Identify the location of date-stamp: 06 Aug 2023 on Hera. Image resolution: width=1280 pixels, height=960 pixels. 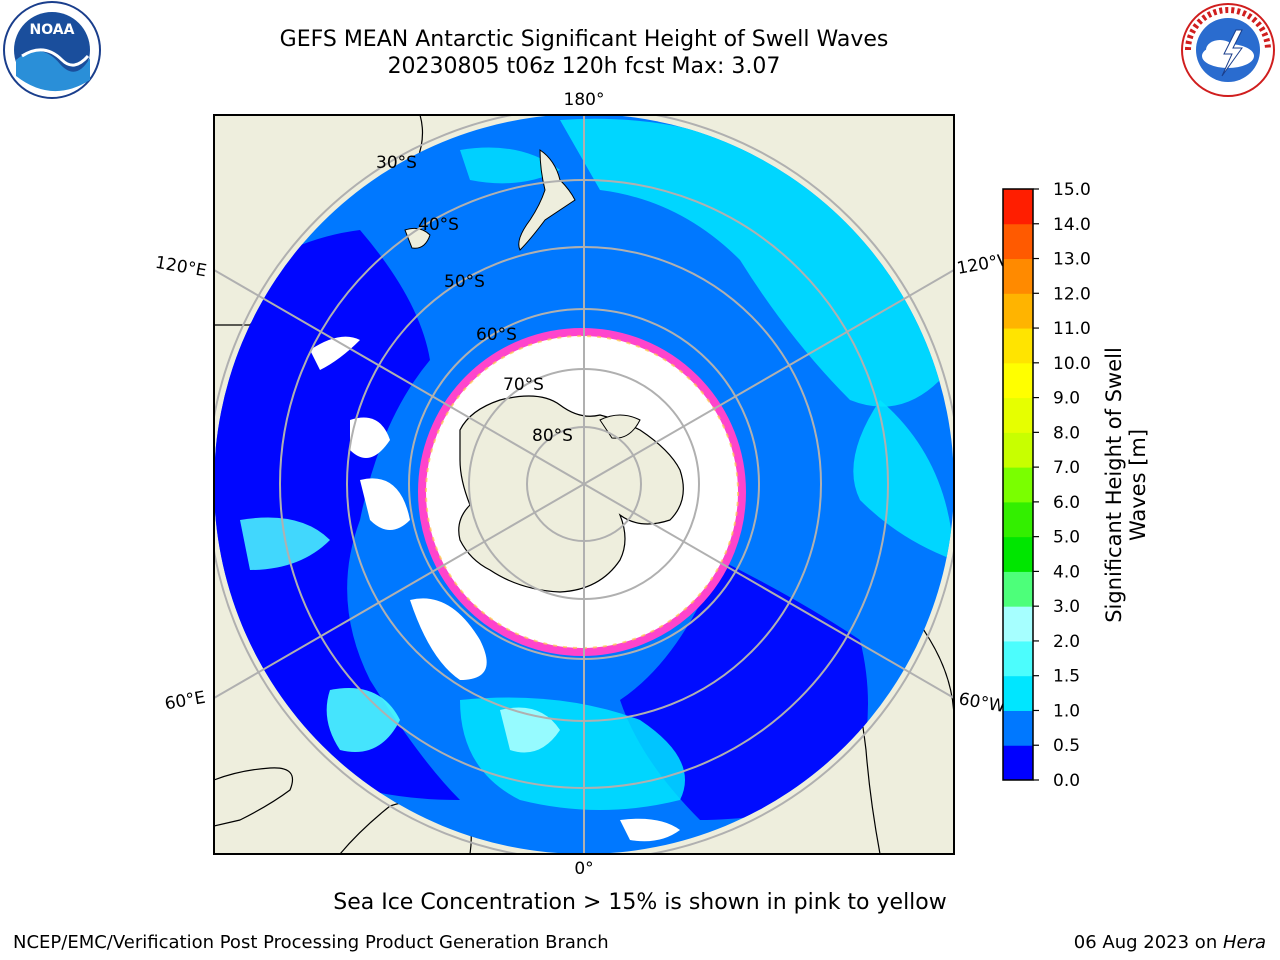
(1170, 942).